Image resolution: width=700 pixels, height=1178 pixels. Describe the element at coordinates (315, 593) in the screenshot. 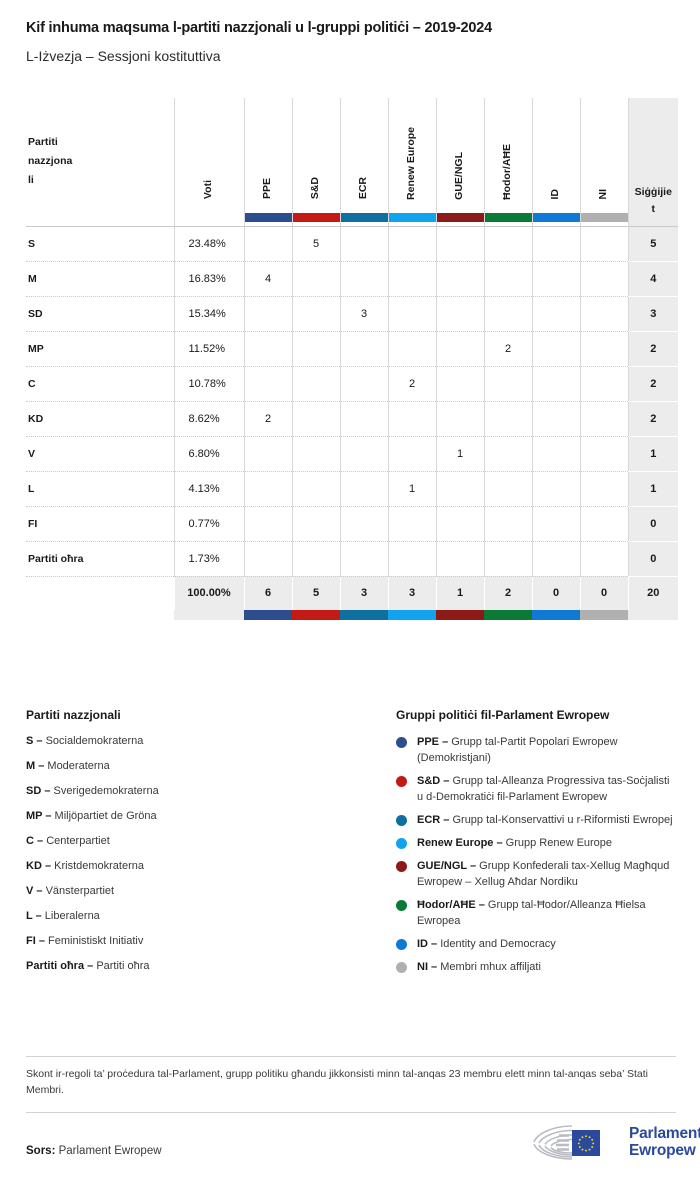

I see `totals-s-d: 5` at that location.